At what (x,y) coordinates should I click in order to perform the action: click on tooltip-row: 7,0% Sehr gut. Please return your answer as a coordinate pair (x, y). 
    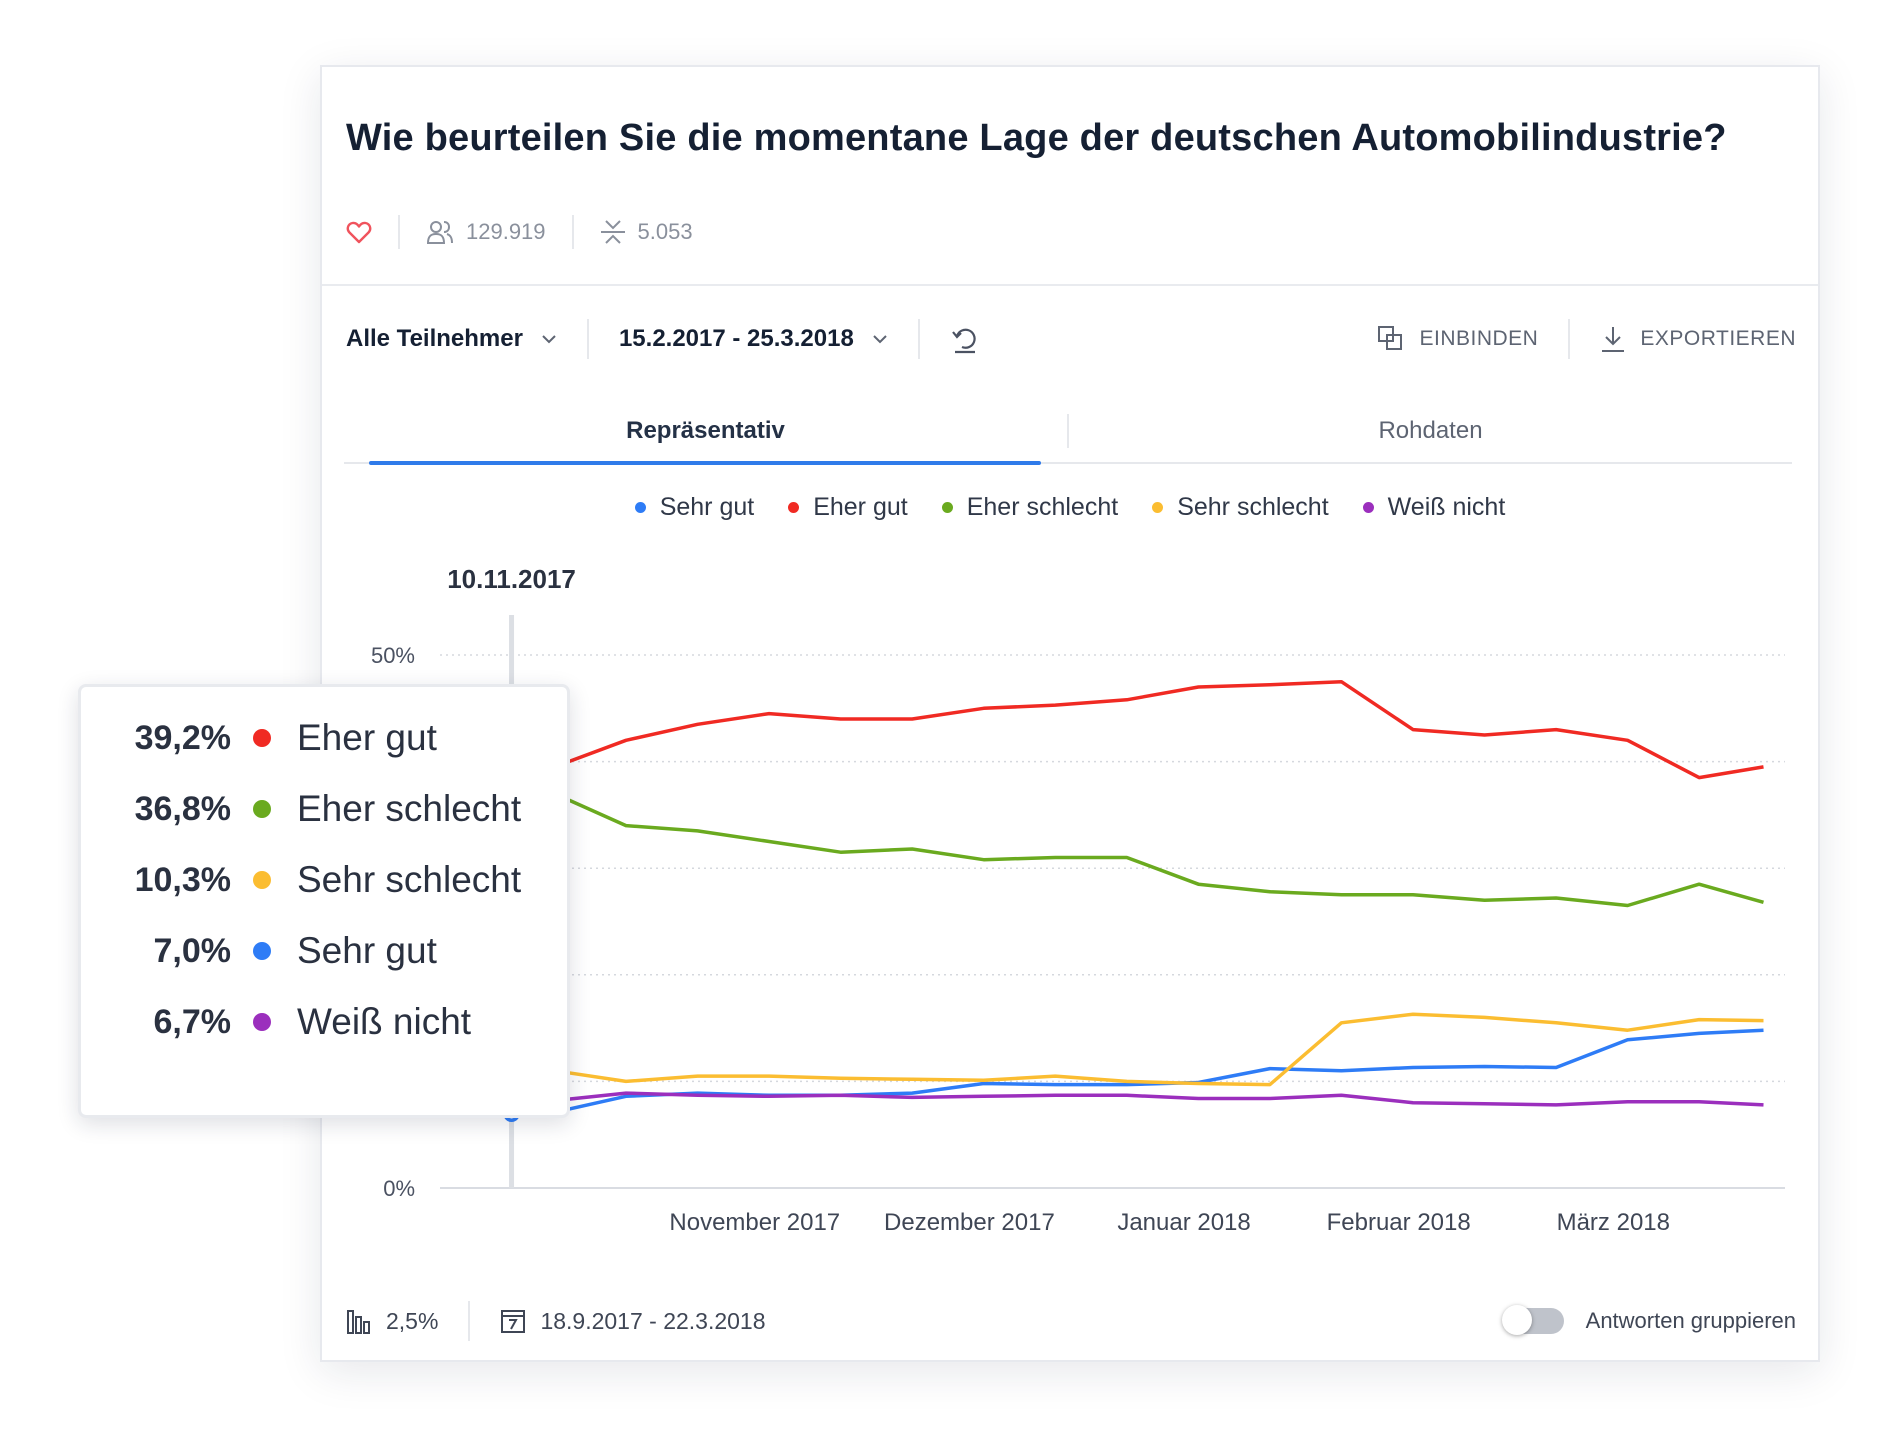
    Looking at the image, I should click on (259, 951).